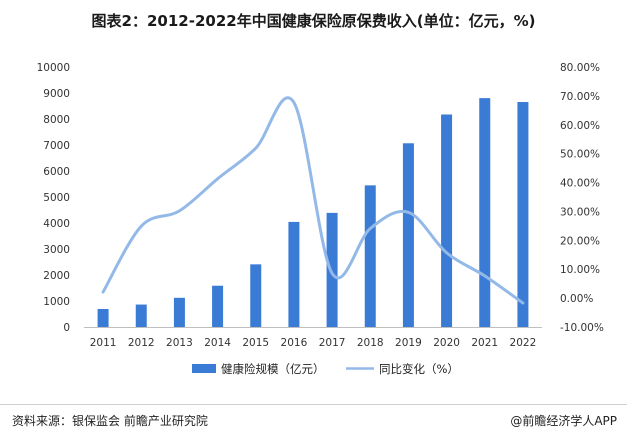  I want to click on right-tick-label: 20.00%, so click(580, 241).